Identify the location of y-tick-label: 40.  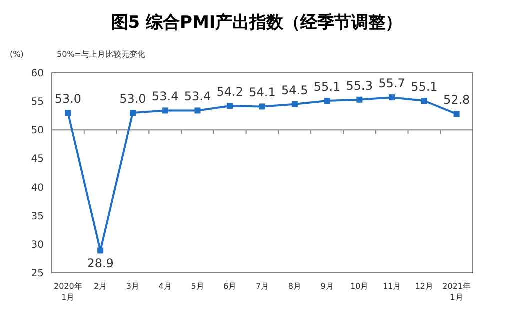
(37, 188).